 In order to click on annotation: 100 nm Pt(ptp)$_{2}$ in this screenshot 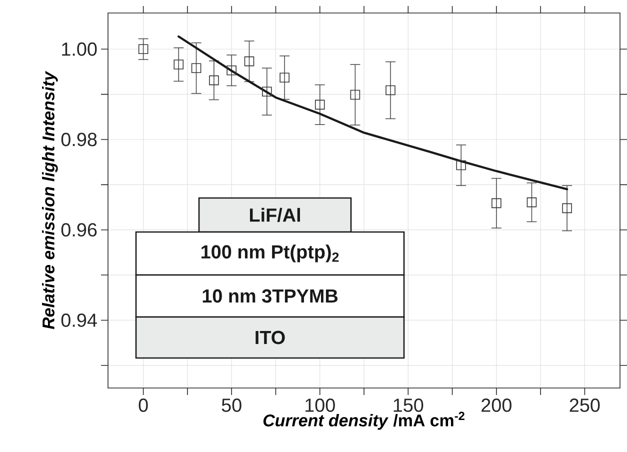, I will do `click(270, 253)`.